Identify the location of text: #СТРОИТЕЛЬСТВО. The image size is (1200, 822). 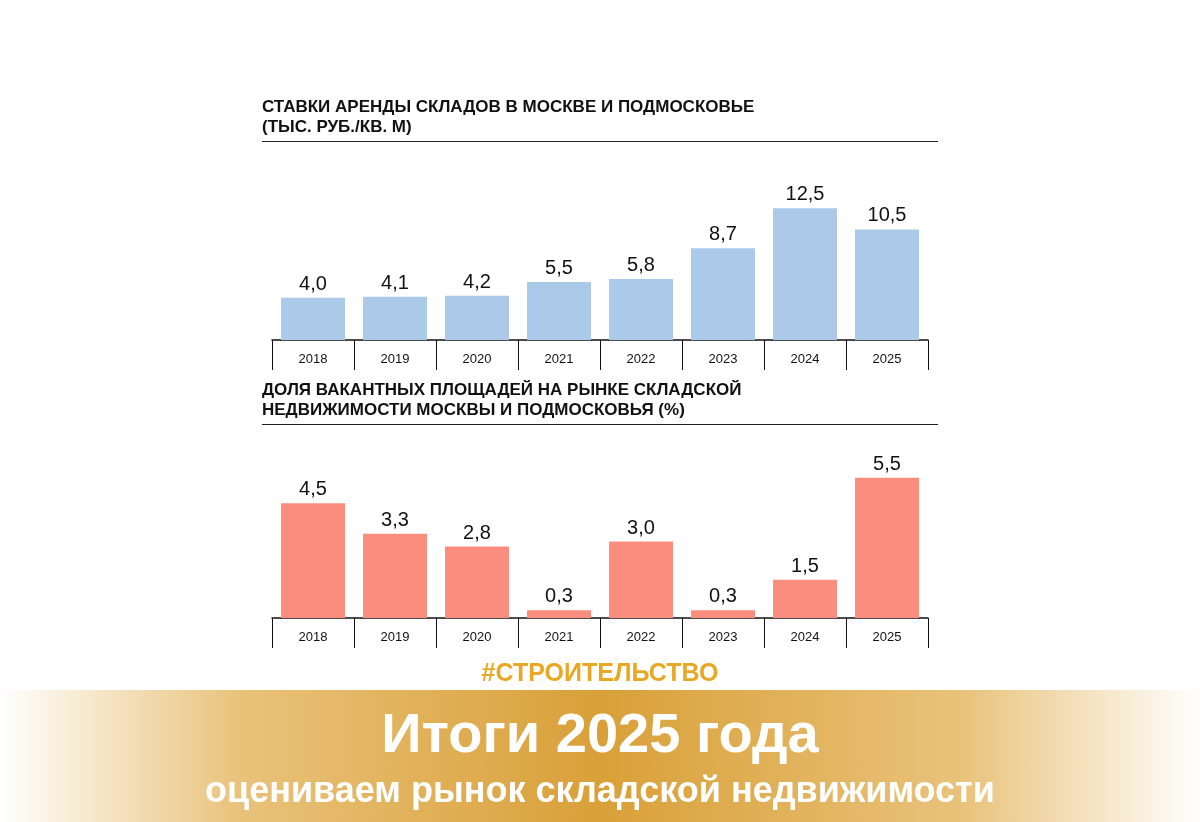
(600, 672).